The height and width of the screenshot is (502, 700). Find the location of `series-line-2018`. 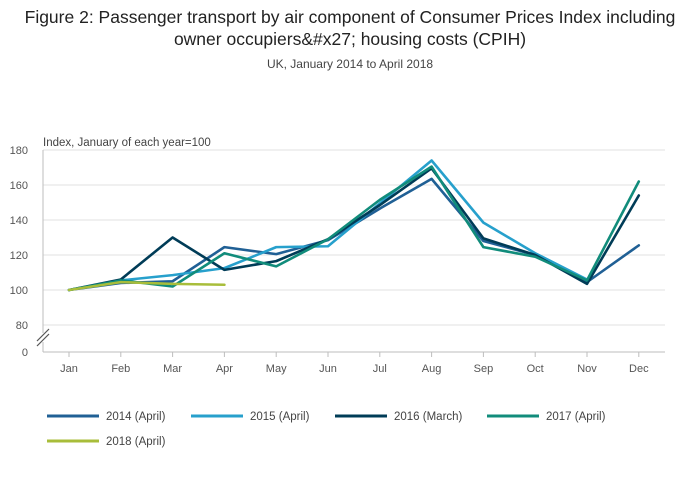

series-line-2018 is located at coordinates (146, 286).